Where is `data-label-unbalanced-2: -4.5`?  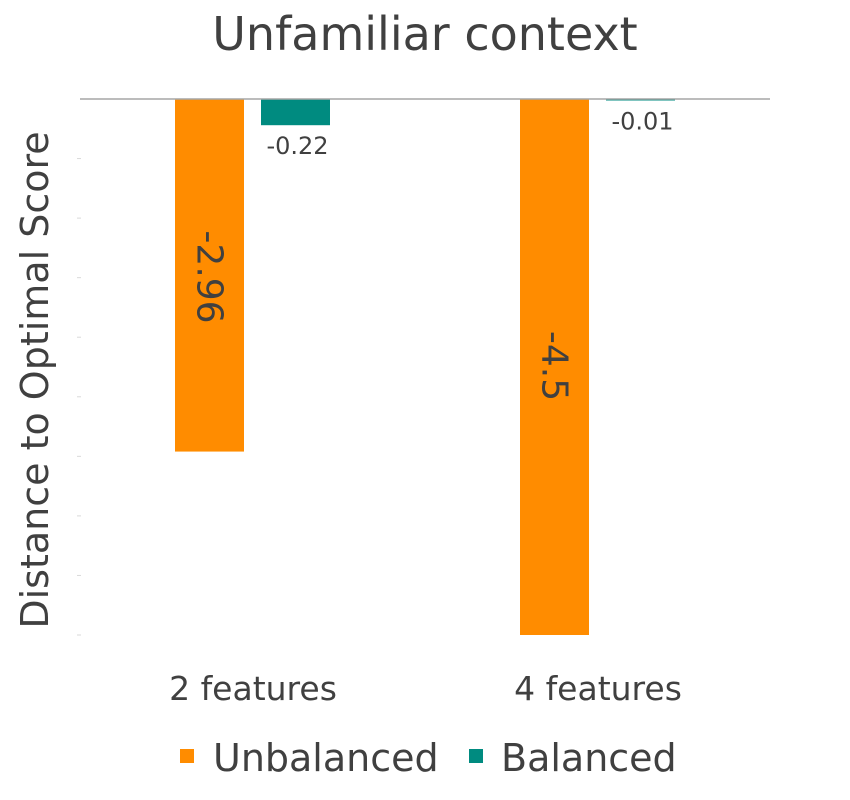
data-label-unbalanced-2: -4.5 is located at coordinates (554, 366).